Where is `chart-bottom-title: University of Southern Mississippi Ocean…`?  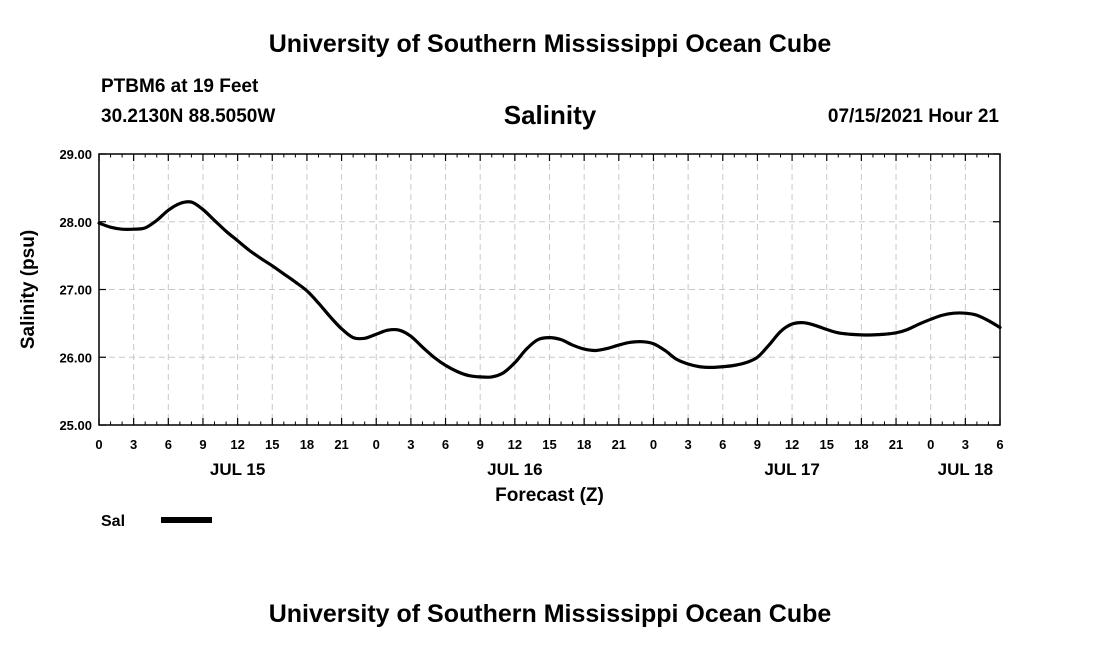 chart-bottom-title: University of Southern Mississippi Ocean… is located at coordinates (550, 614).